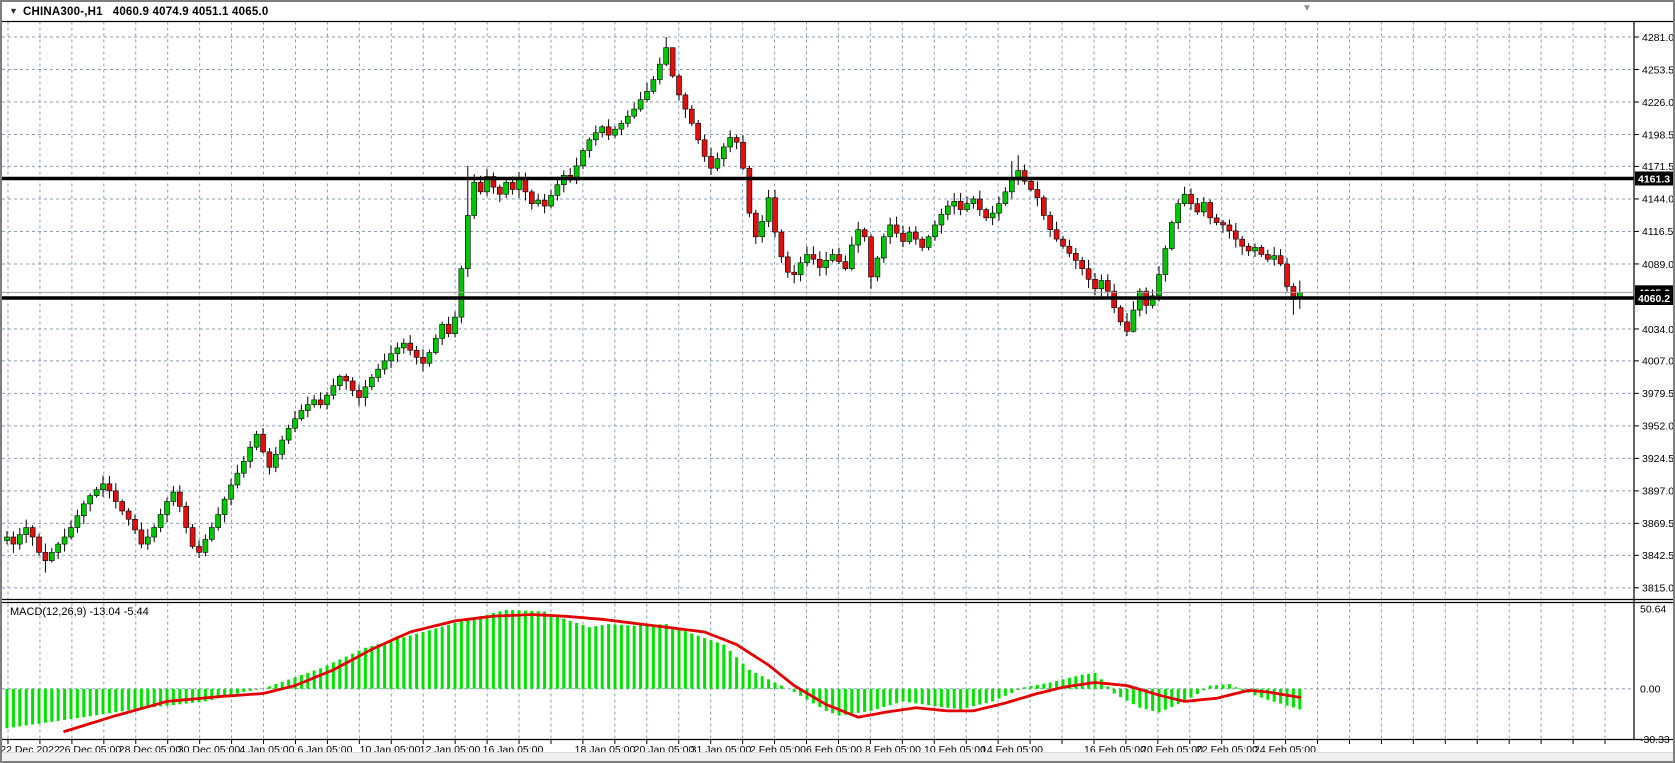 The width and height of the screenshot is (1675, 763). What do you see at coordinates (1658, 589) in the screenshot?
I see `price-axis-label: 3815.0` at bounding box center [1658, 589].